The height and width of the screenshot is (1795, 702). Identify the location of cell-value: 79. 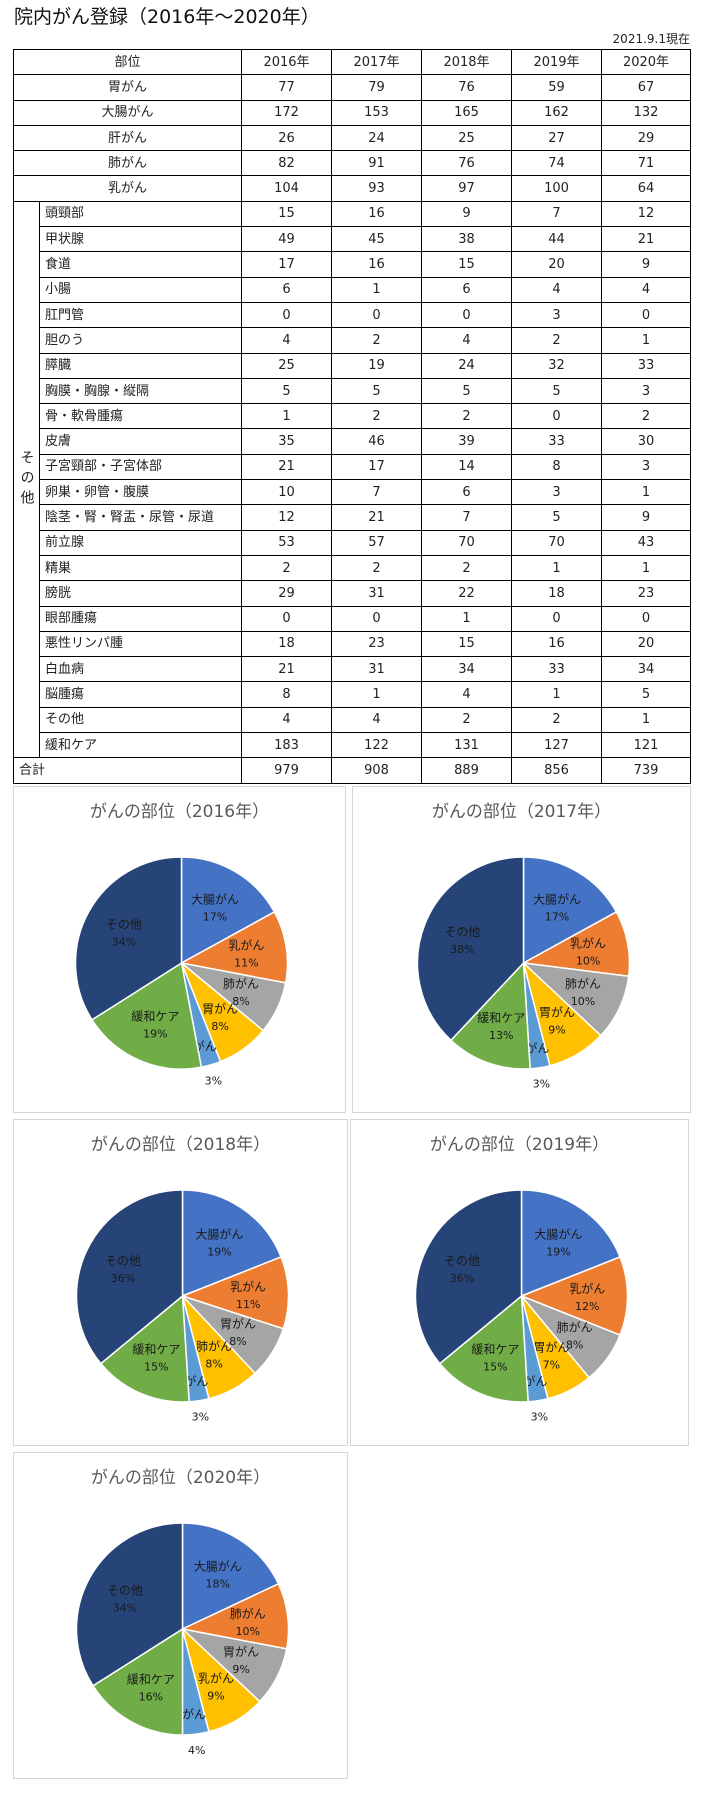
(377, 87).